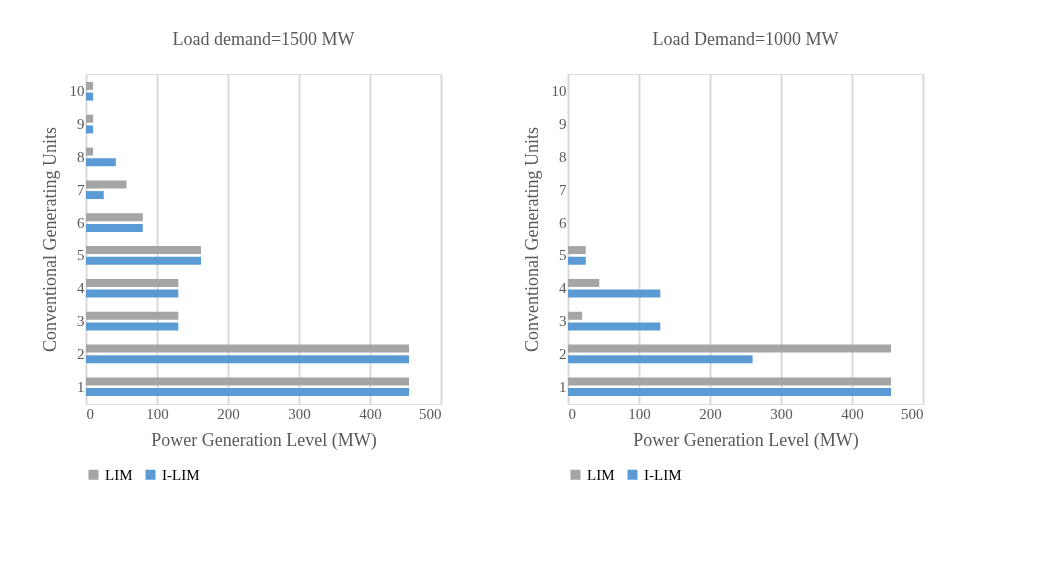  What do you see at coordinates (745, 39) in the screenshot?
I see `chart-title: Load Demand=1000 MW` at bounding box center [745, 39].